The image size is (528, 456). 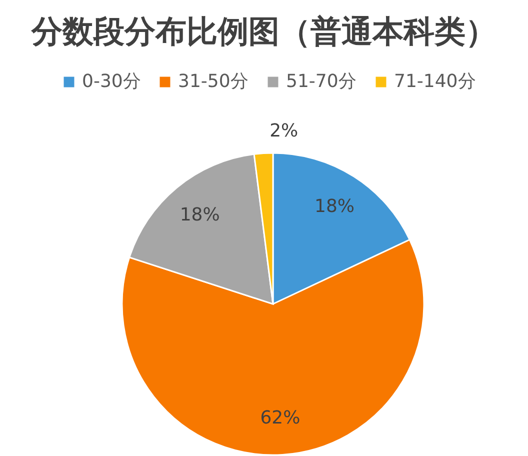 What do you see at coordinates (263, 32) in the screenshot?
I see `chart-title: 分数段分布比例图（普通本科类）` at bounding box center [263, 32].